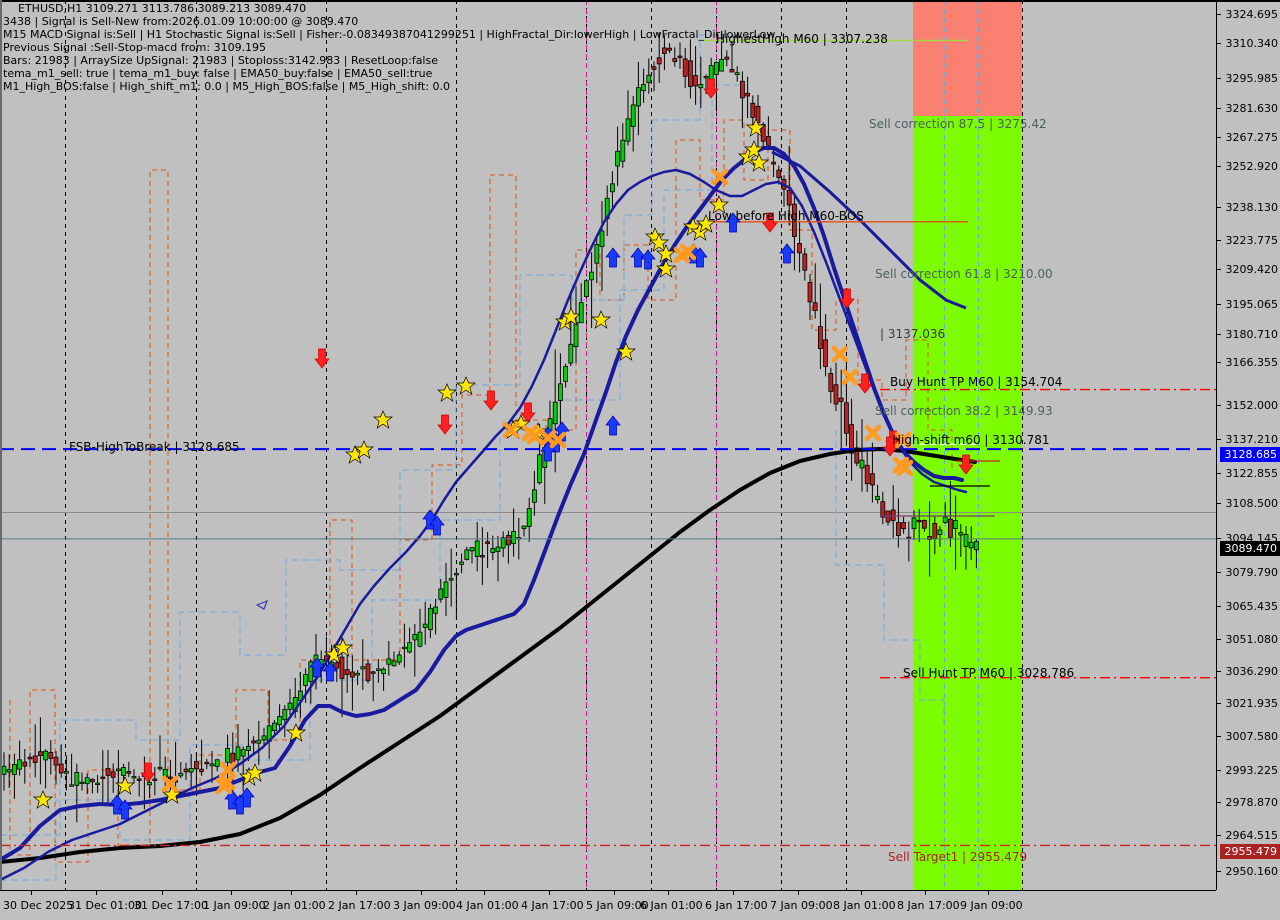  Describe the element at coordinates (864, 905) in the screenshot. I see `time-tick-label-13: 8 Jan 01:00` at that location.